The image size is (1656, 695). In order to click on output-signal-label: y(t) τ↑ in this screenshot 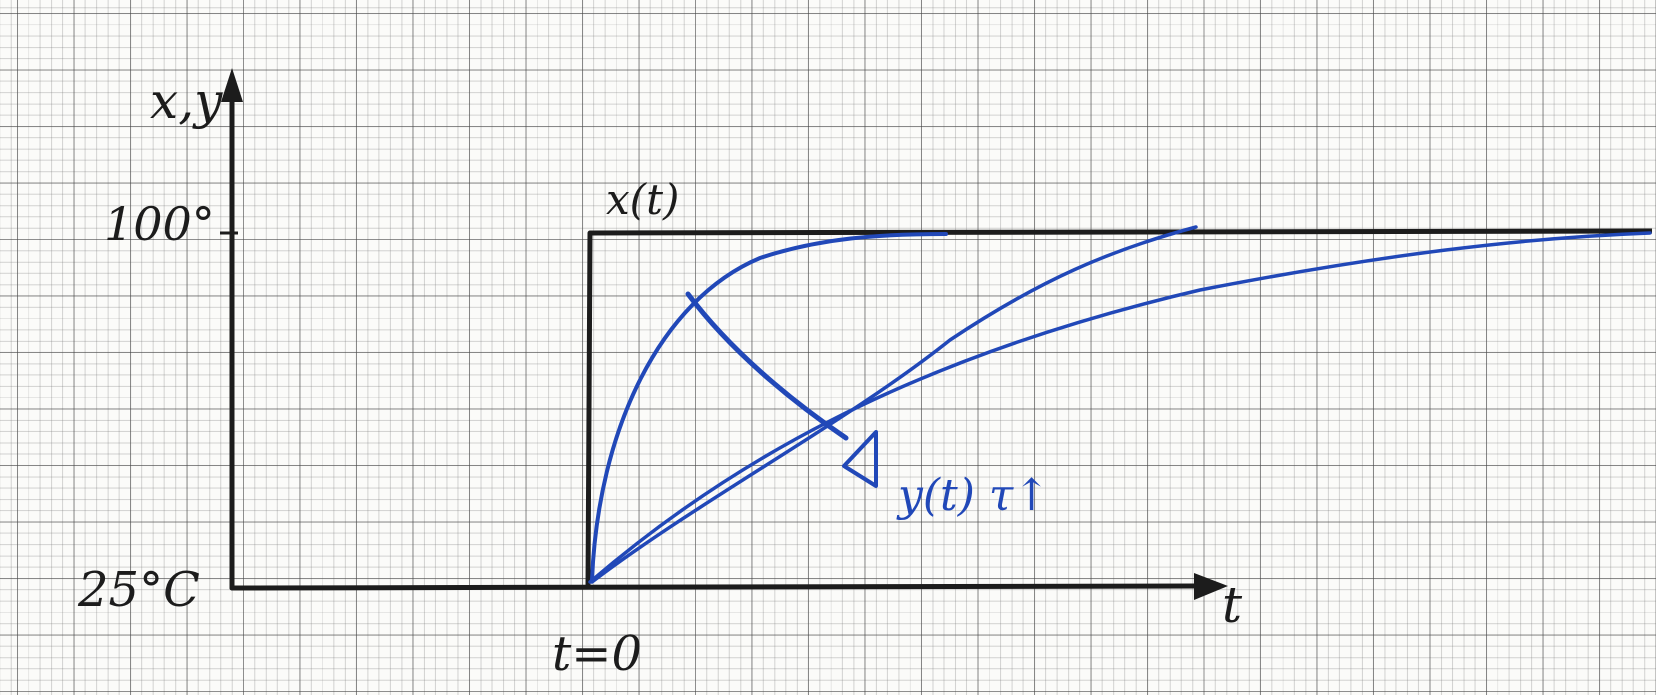, I will do `click(973, 495)`.